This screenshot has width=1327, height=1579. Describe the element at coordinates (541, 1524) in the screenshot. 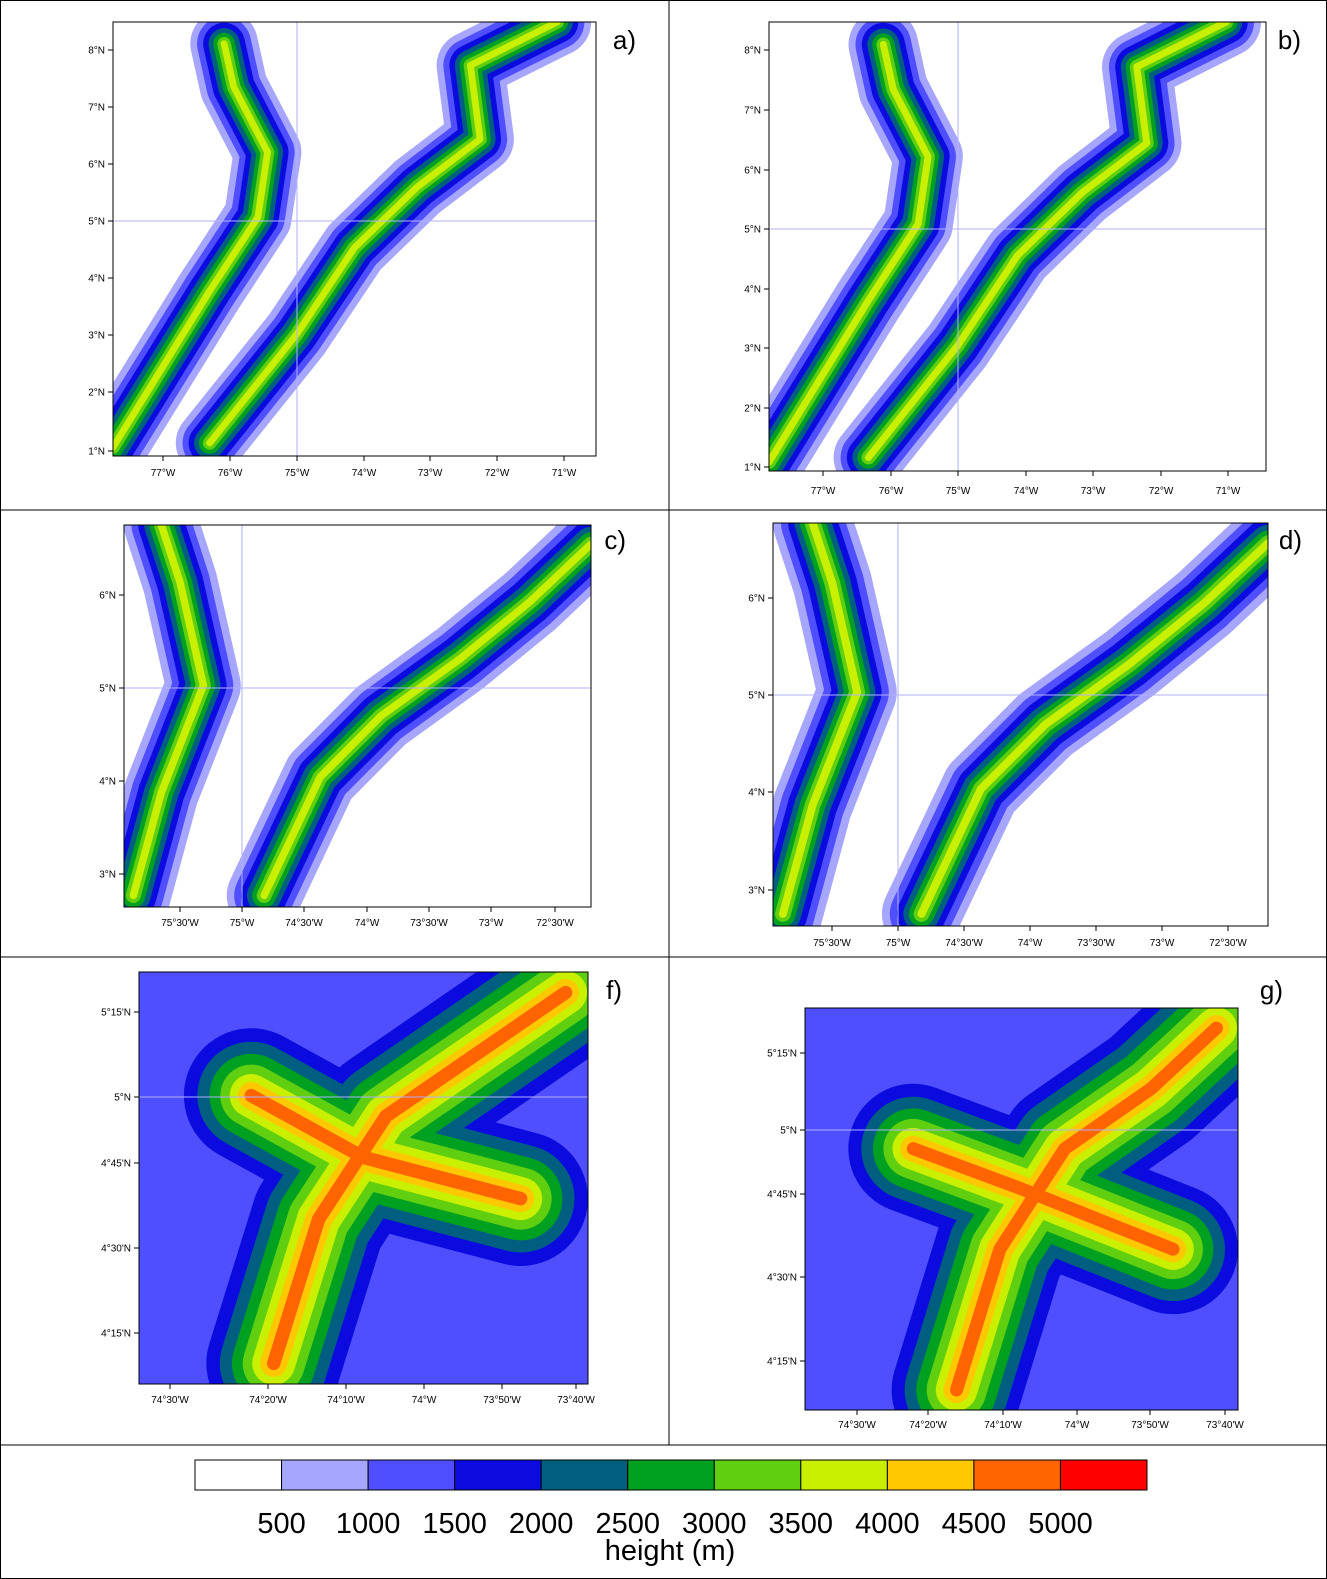

I see `colorbar-label: 2000` at that location.